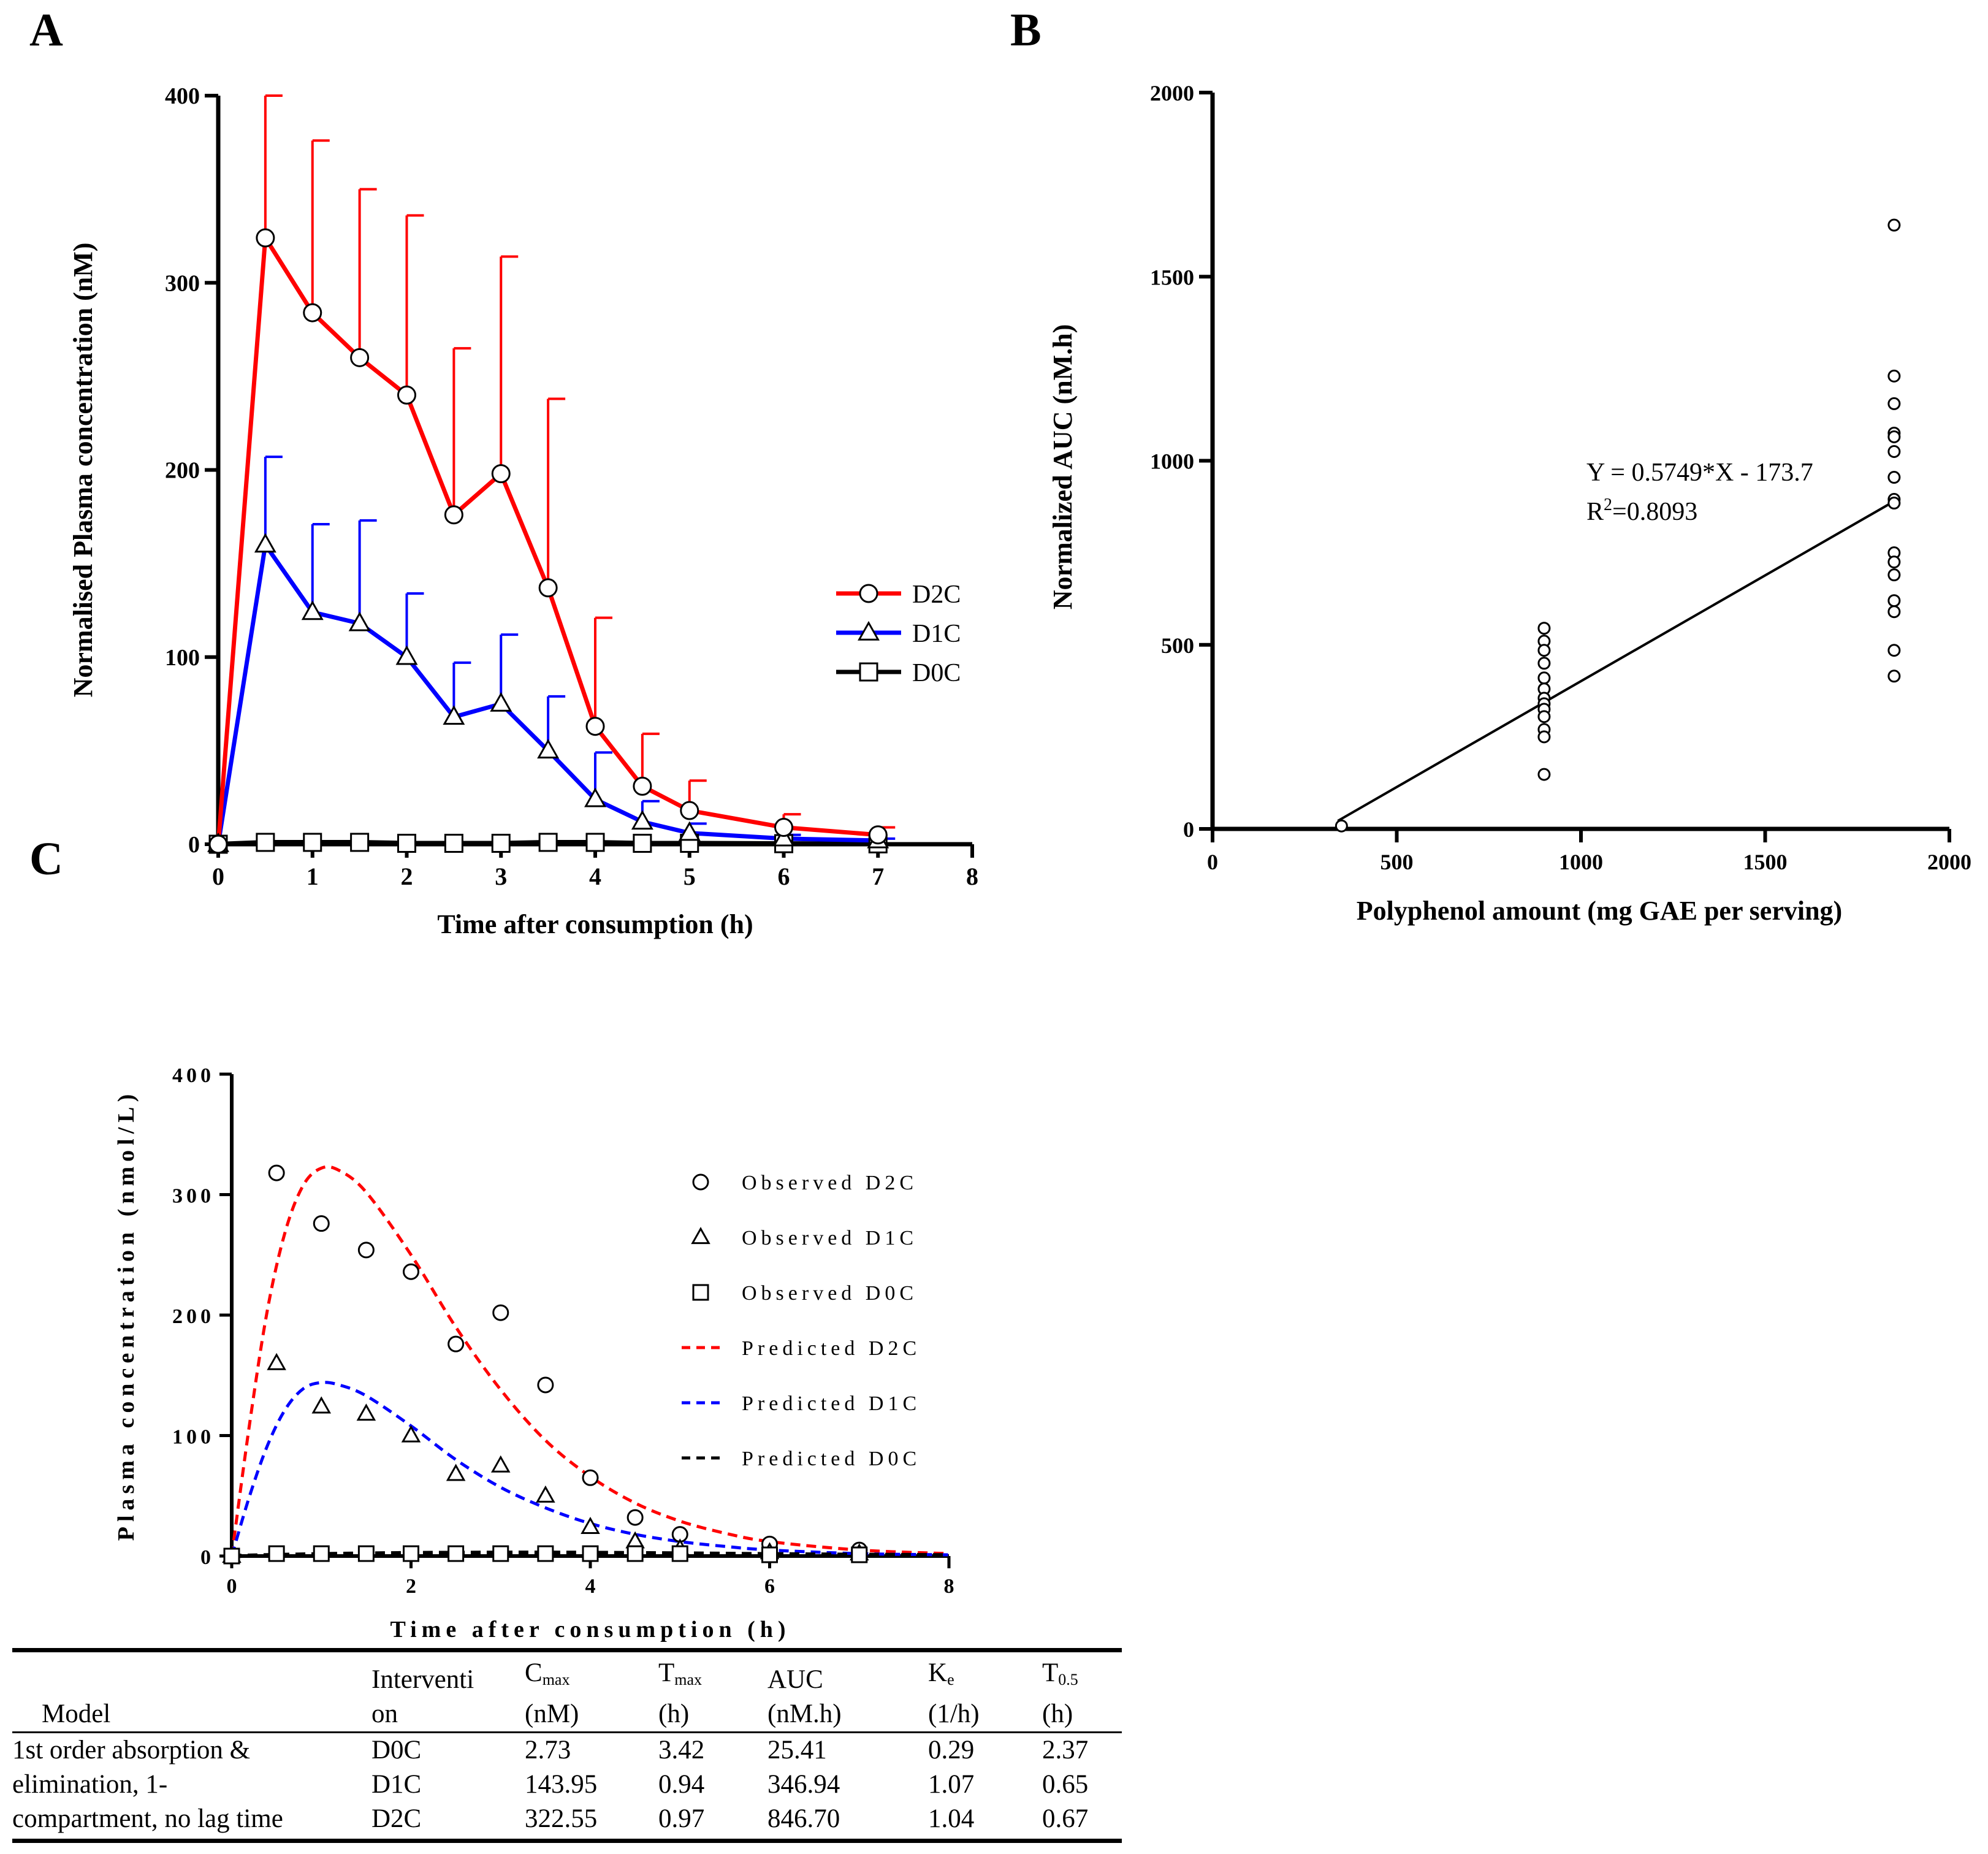 The width and height of the screenshot is (1988, 1854). Describe the element at coordinates (548, 1750) in the screenshot. I see `cell-cmax: 2.73` at that location.